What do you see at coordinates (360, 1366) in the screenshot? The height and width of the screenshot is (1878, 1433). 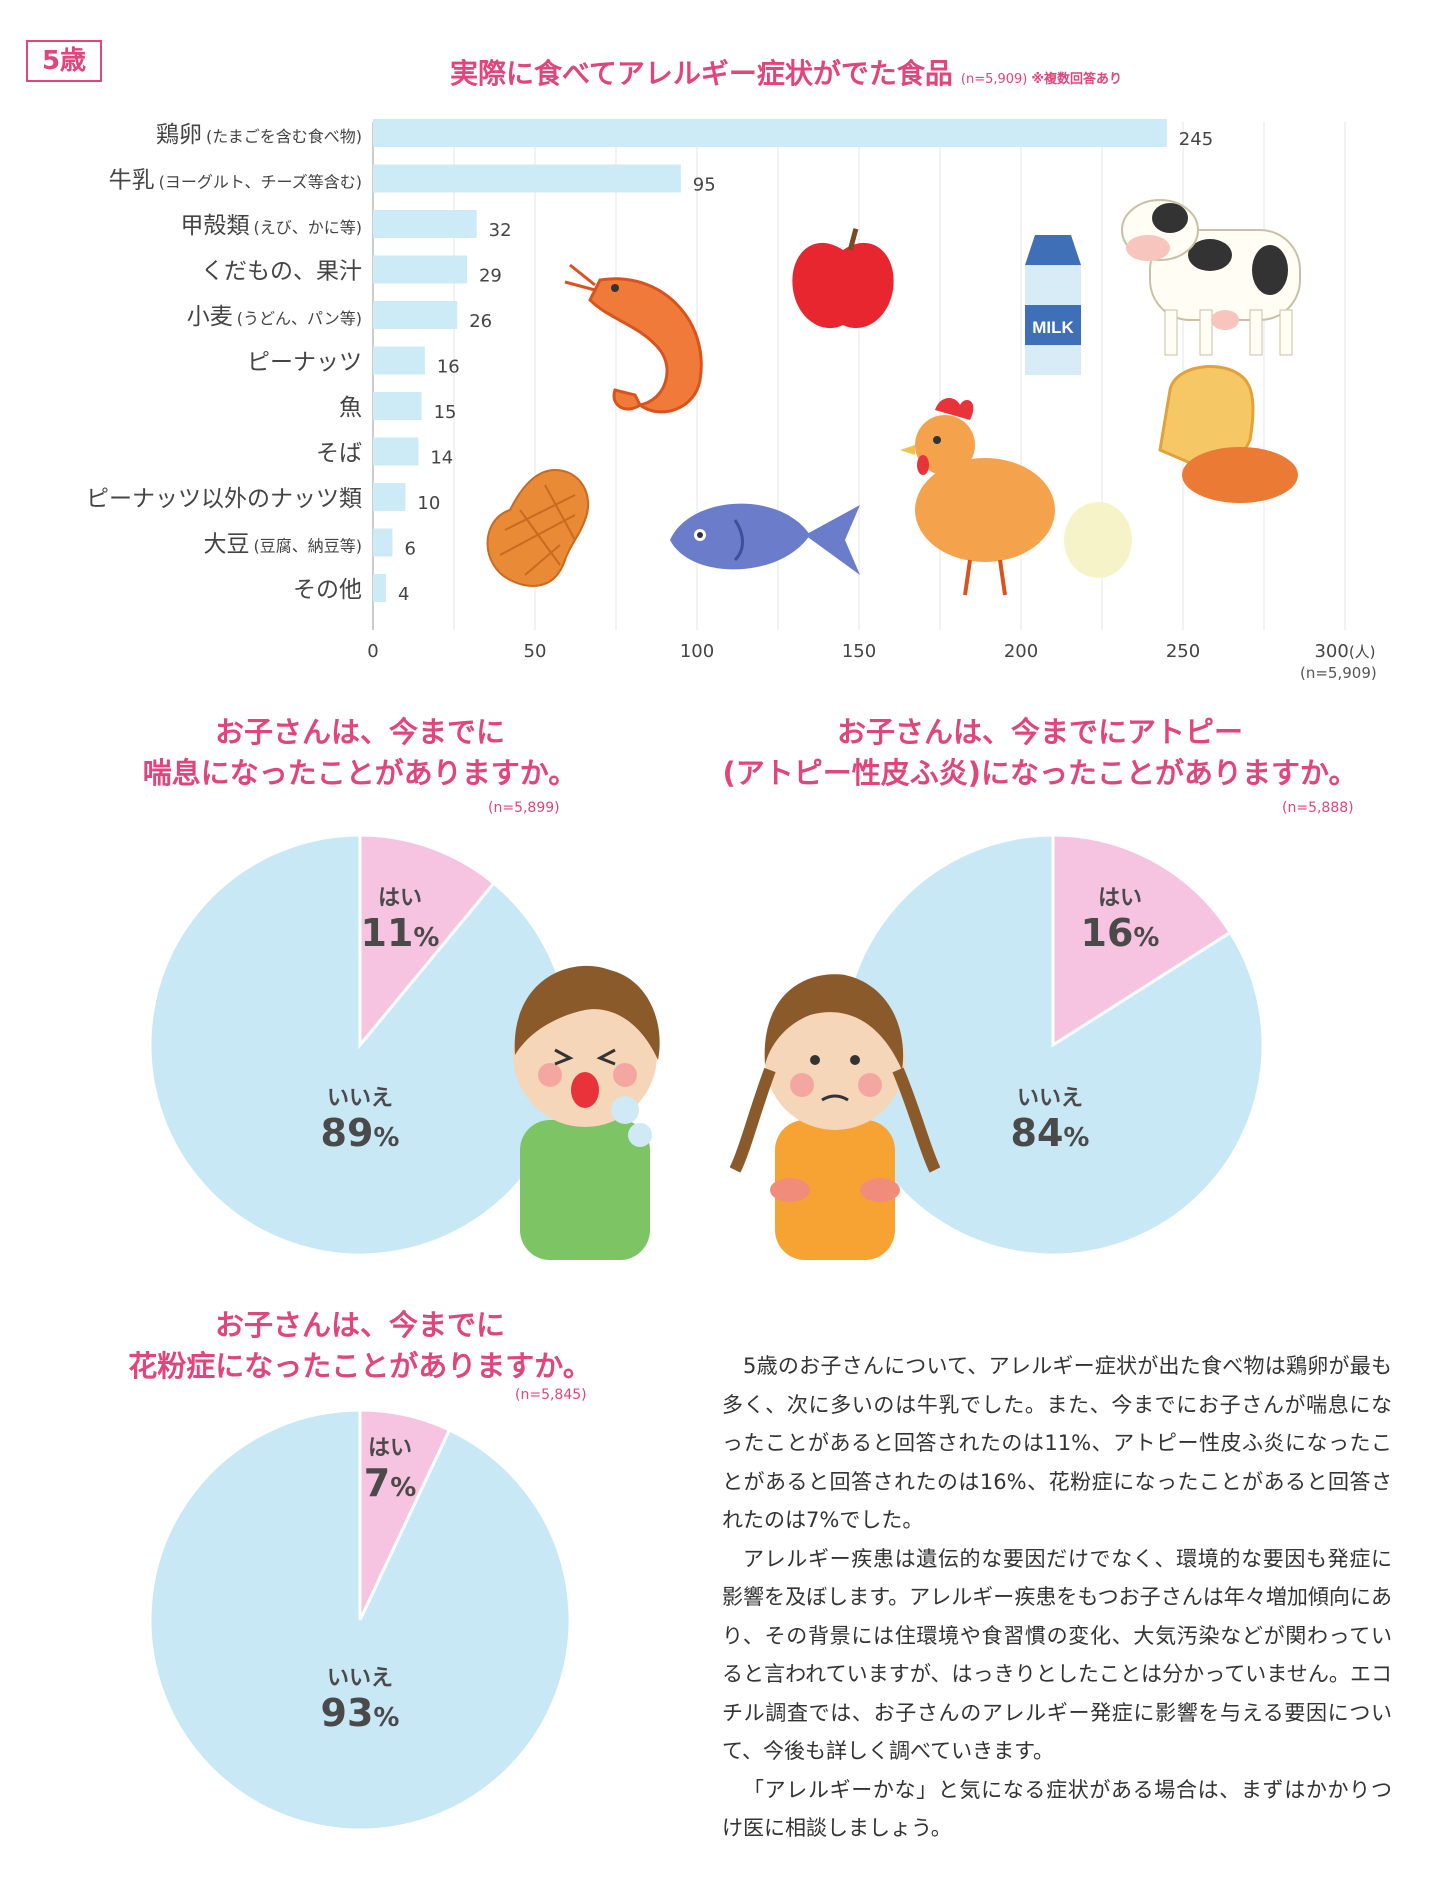 I see `hayfever-title-line2: 花粉症になったことがありますか。` at bounding box center [360, 1366].